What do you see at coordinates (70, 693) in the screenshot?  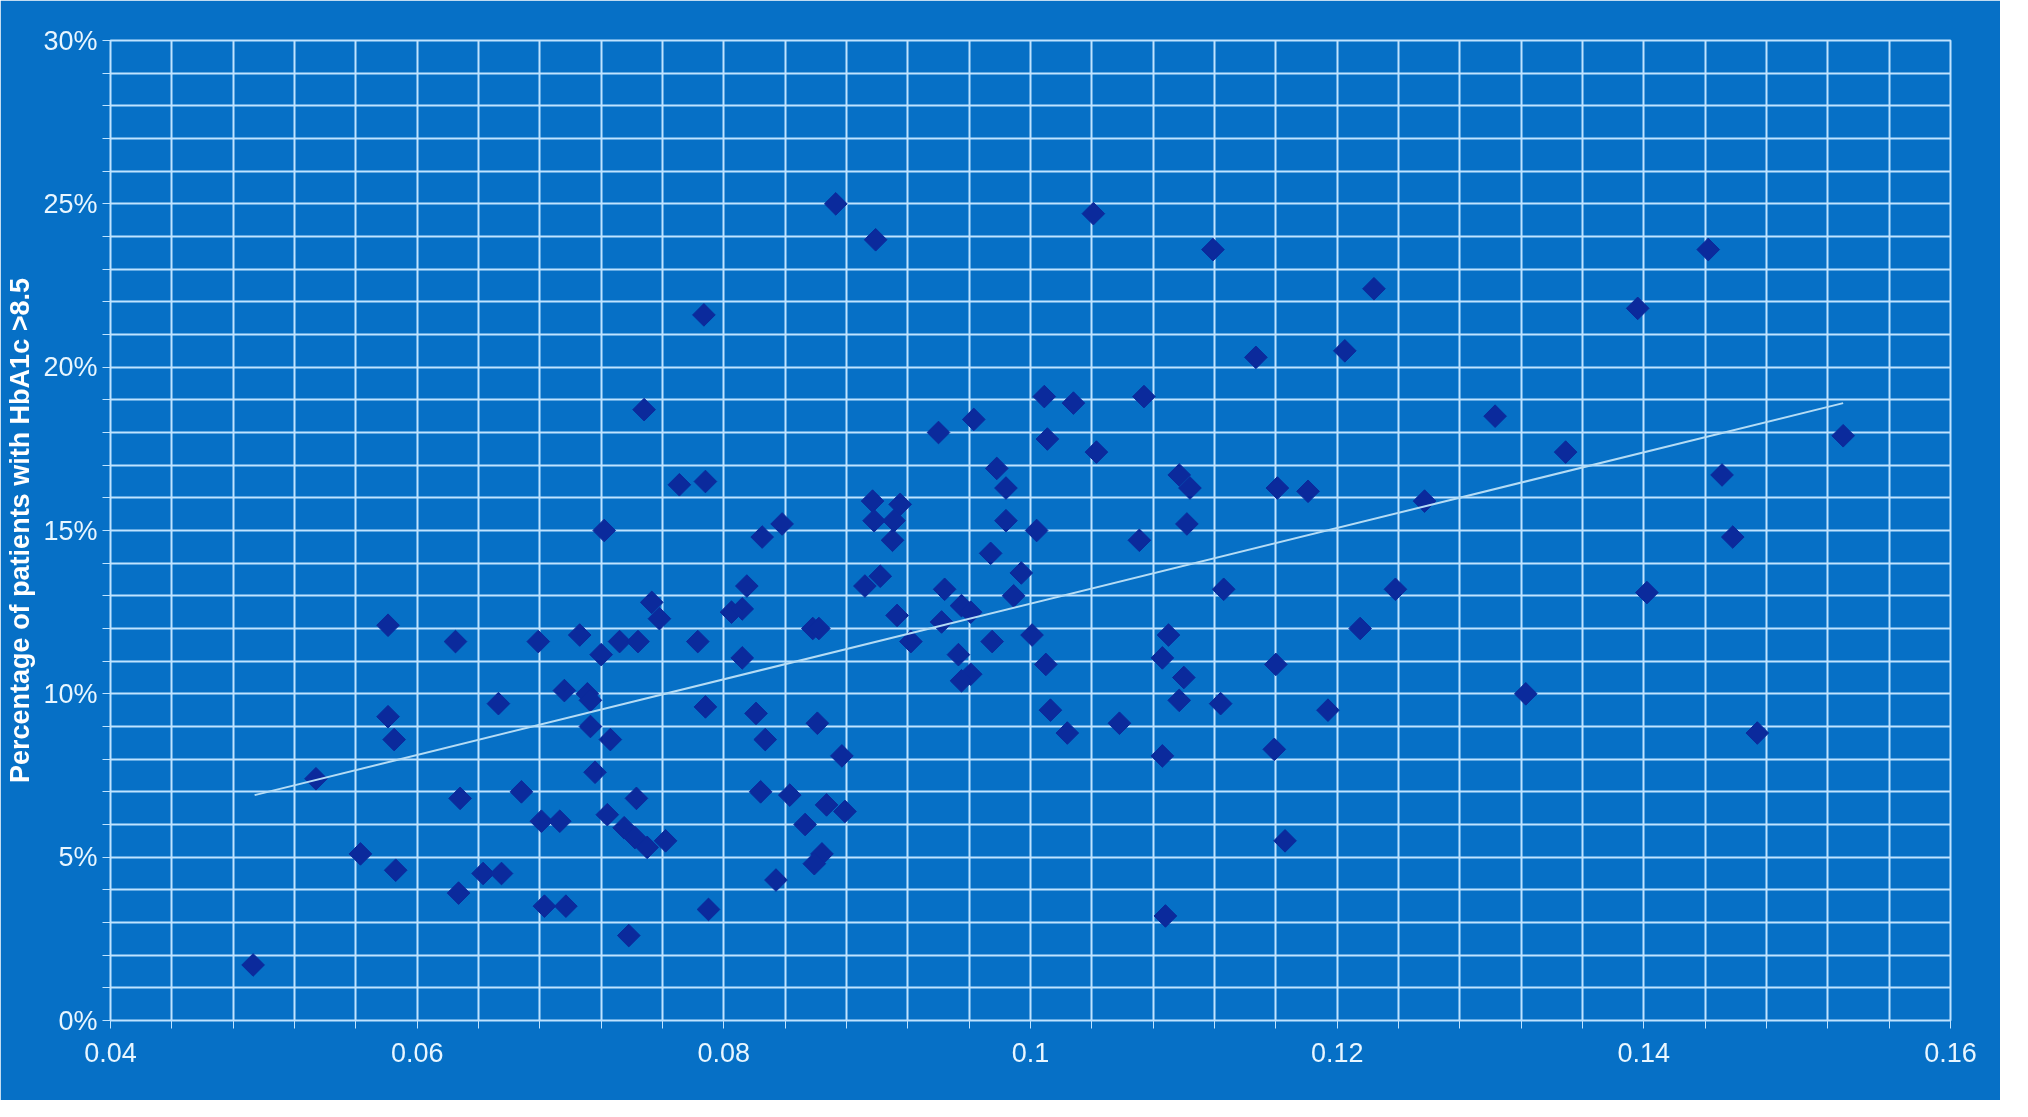 I see `y-tick-label: 10%` at bounding box center [70, 693].